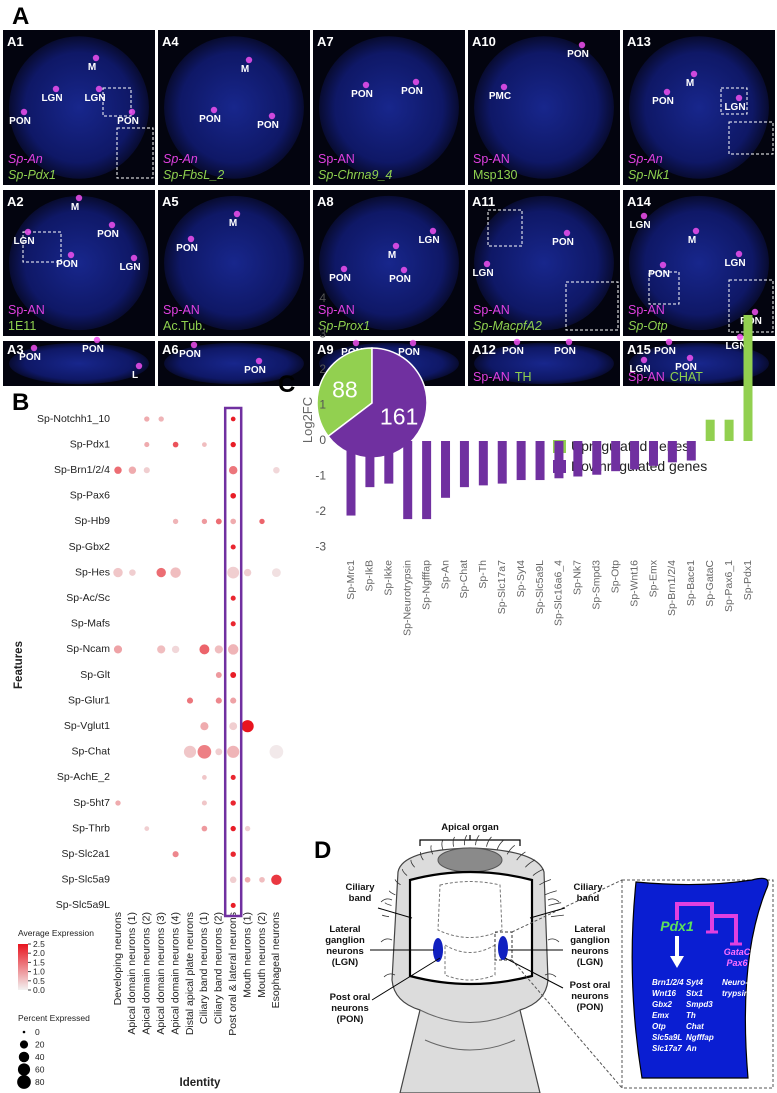 The image size is (777, 1093). Describe the element at coordinates (667, 1048) in the screenshot. I see `diagram-label: Slc17a7` at that location.